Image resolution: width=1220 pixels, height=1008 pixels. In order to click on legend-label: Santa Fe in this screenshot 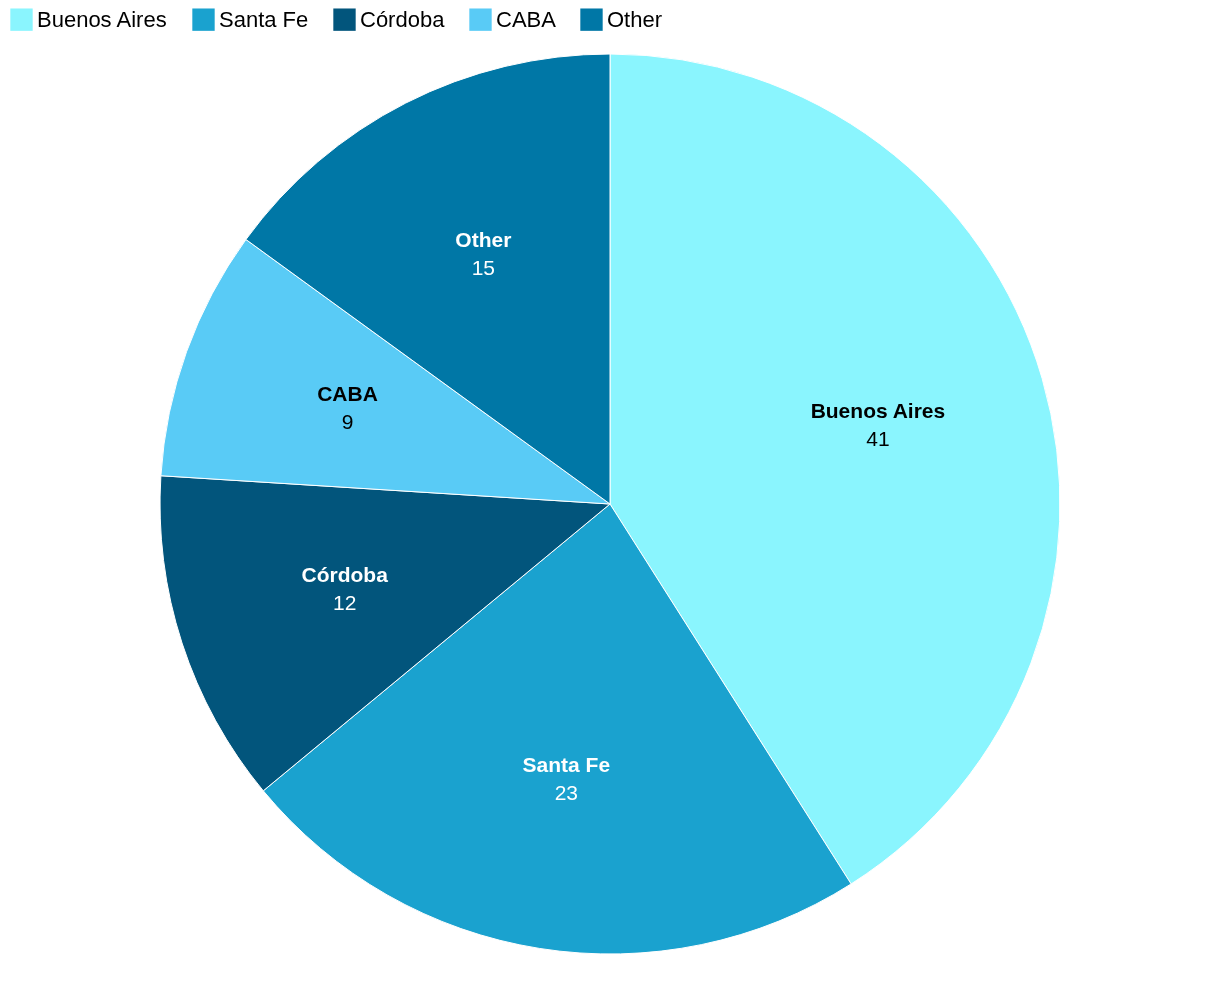, I will do `click(264, 19)`.